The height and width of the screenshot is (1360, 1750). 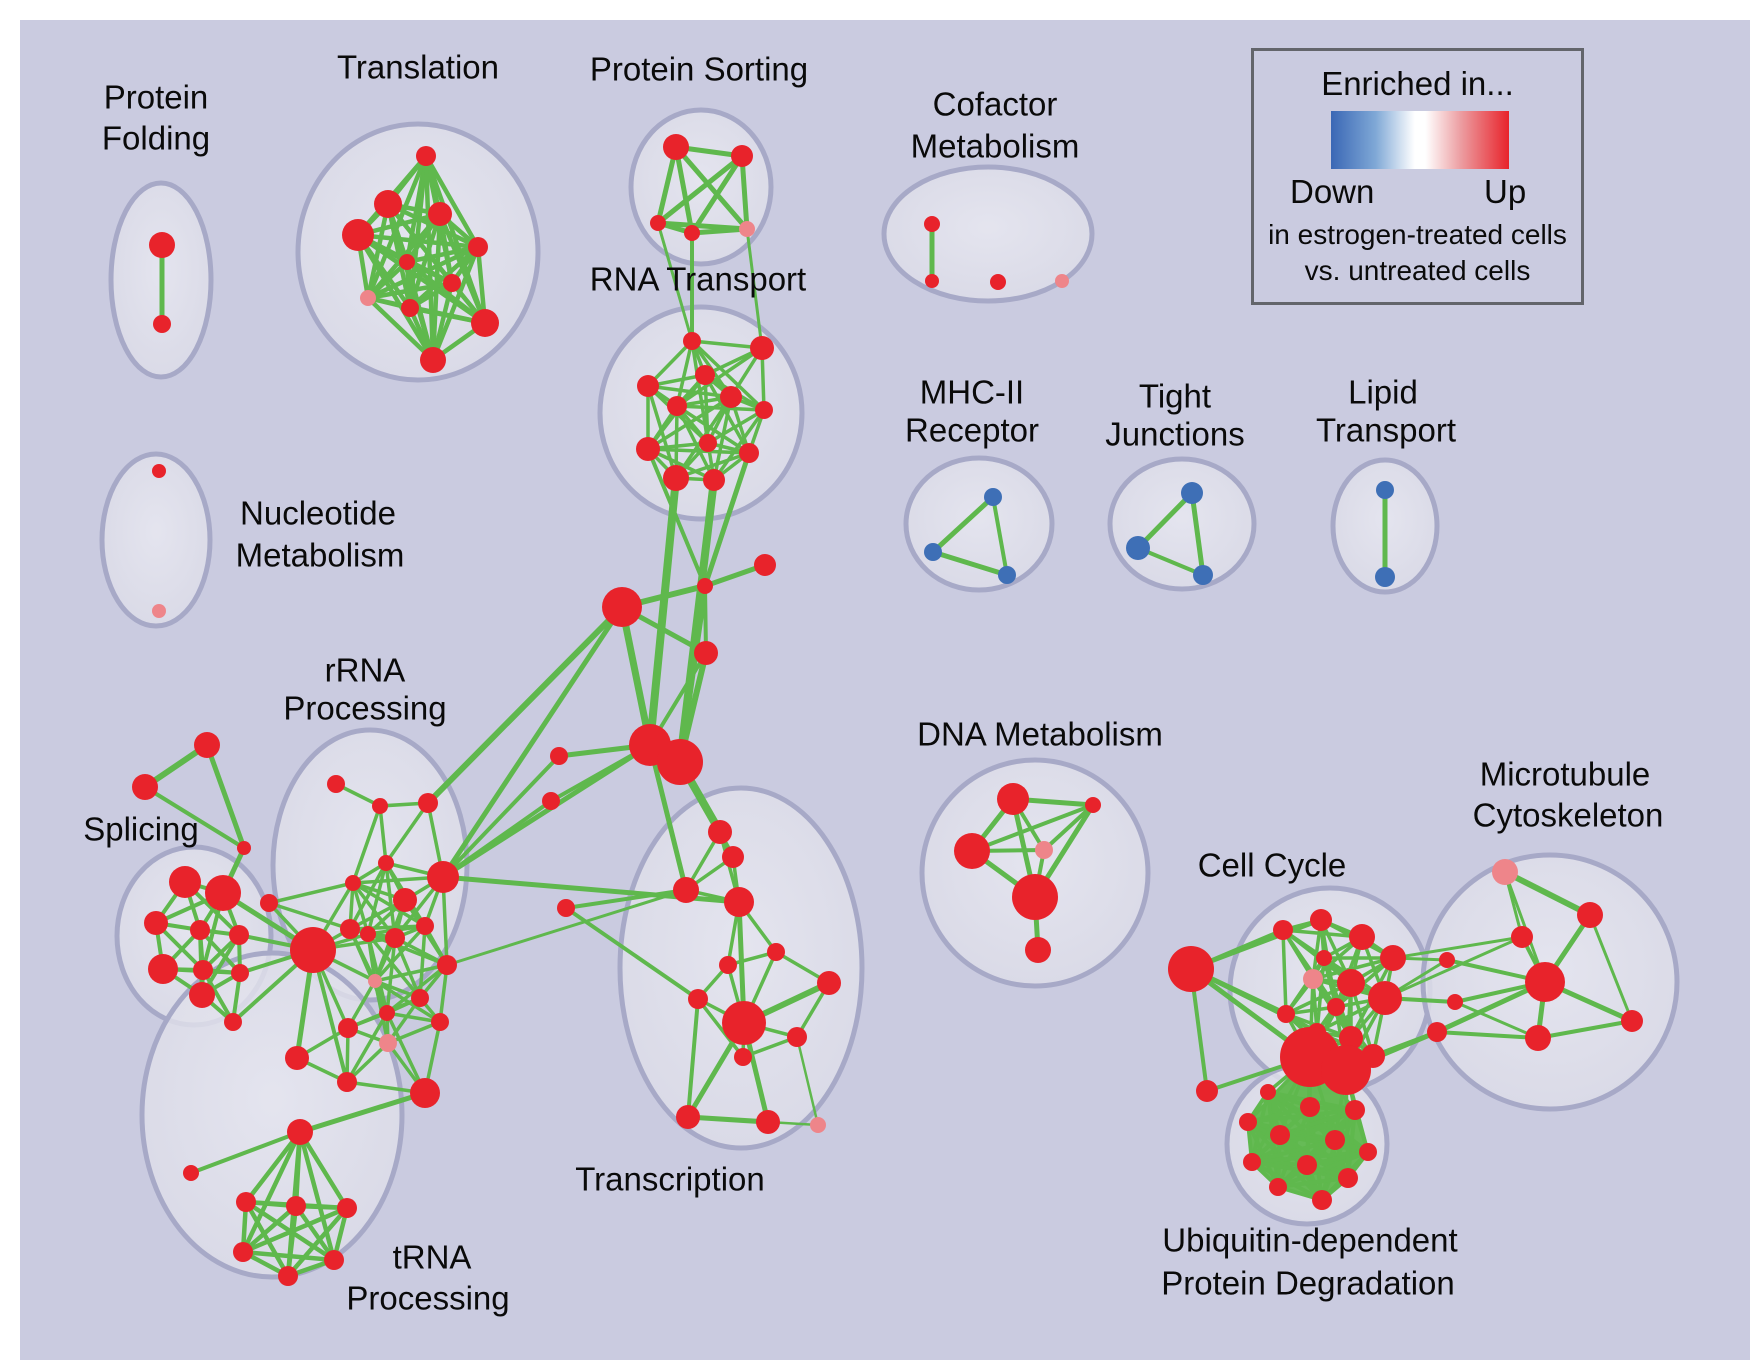 What do you see at coordinates (1068, 827) in the screenshot?
I see `edge-d2-d4` at bounding box center [1068, 827].